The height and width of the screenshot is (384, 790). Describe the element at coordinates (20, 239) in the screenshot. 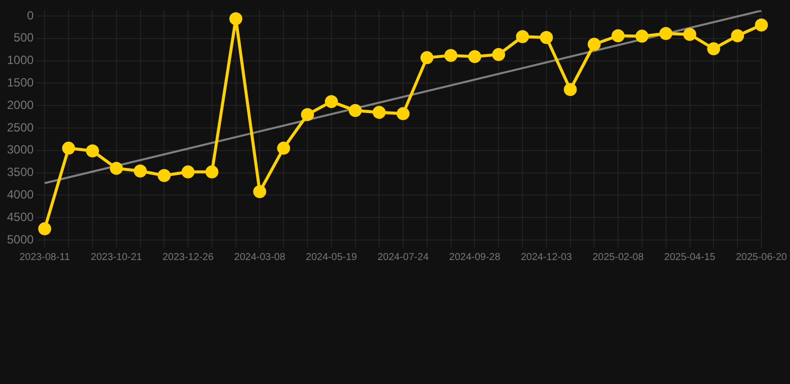

I see `y-tick-label: 5000` at that location.